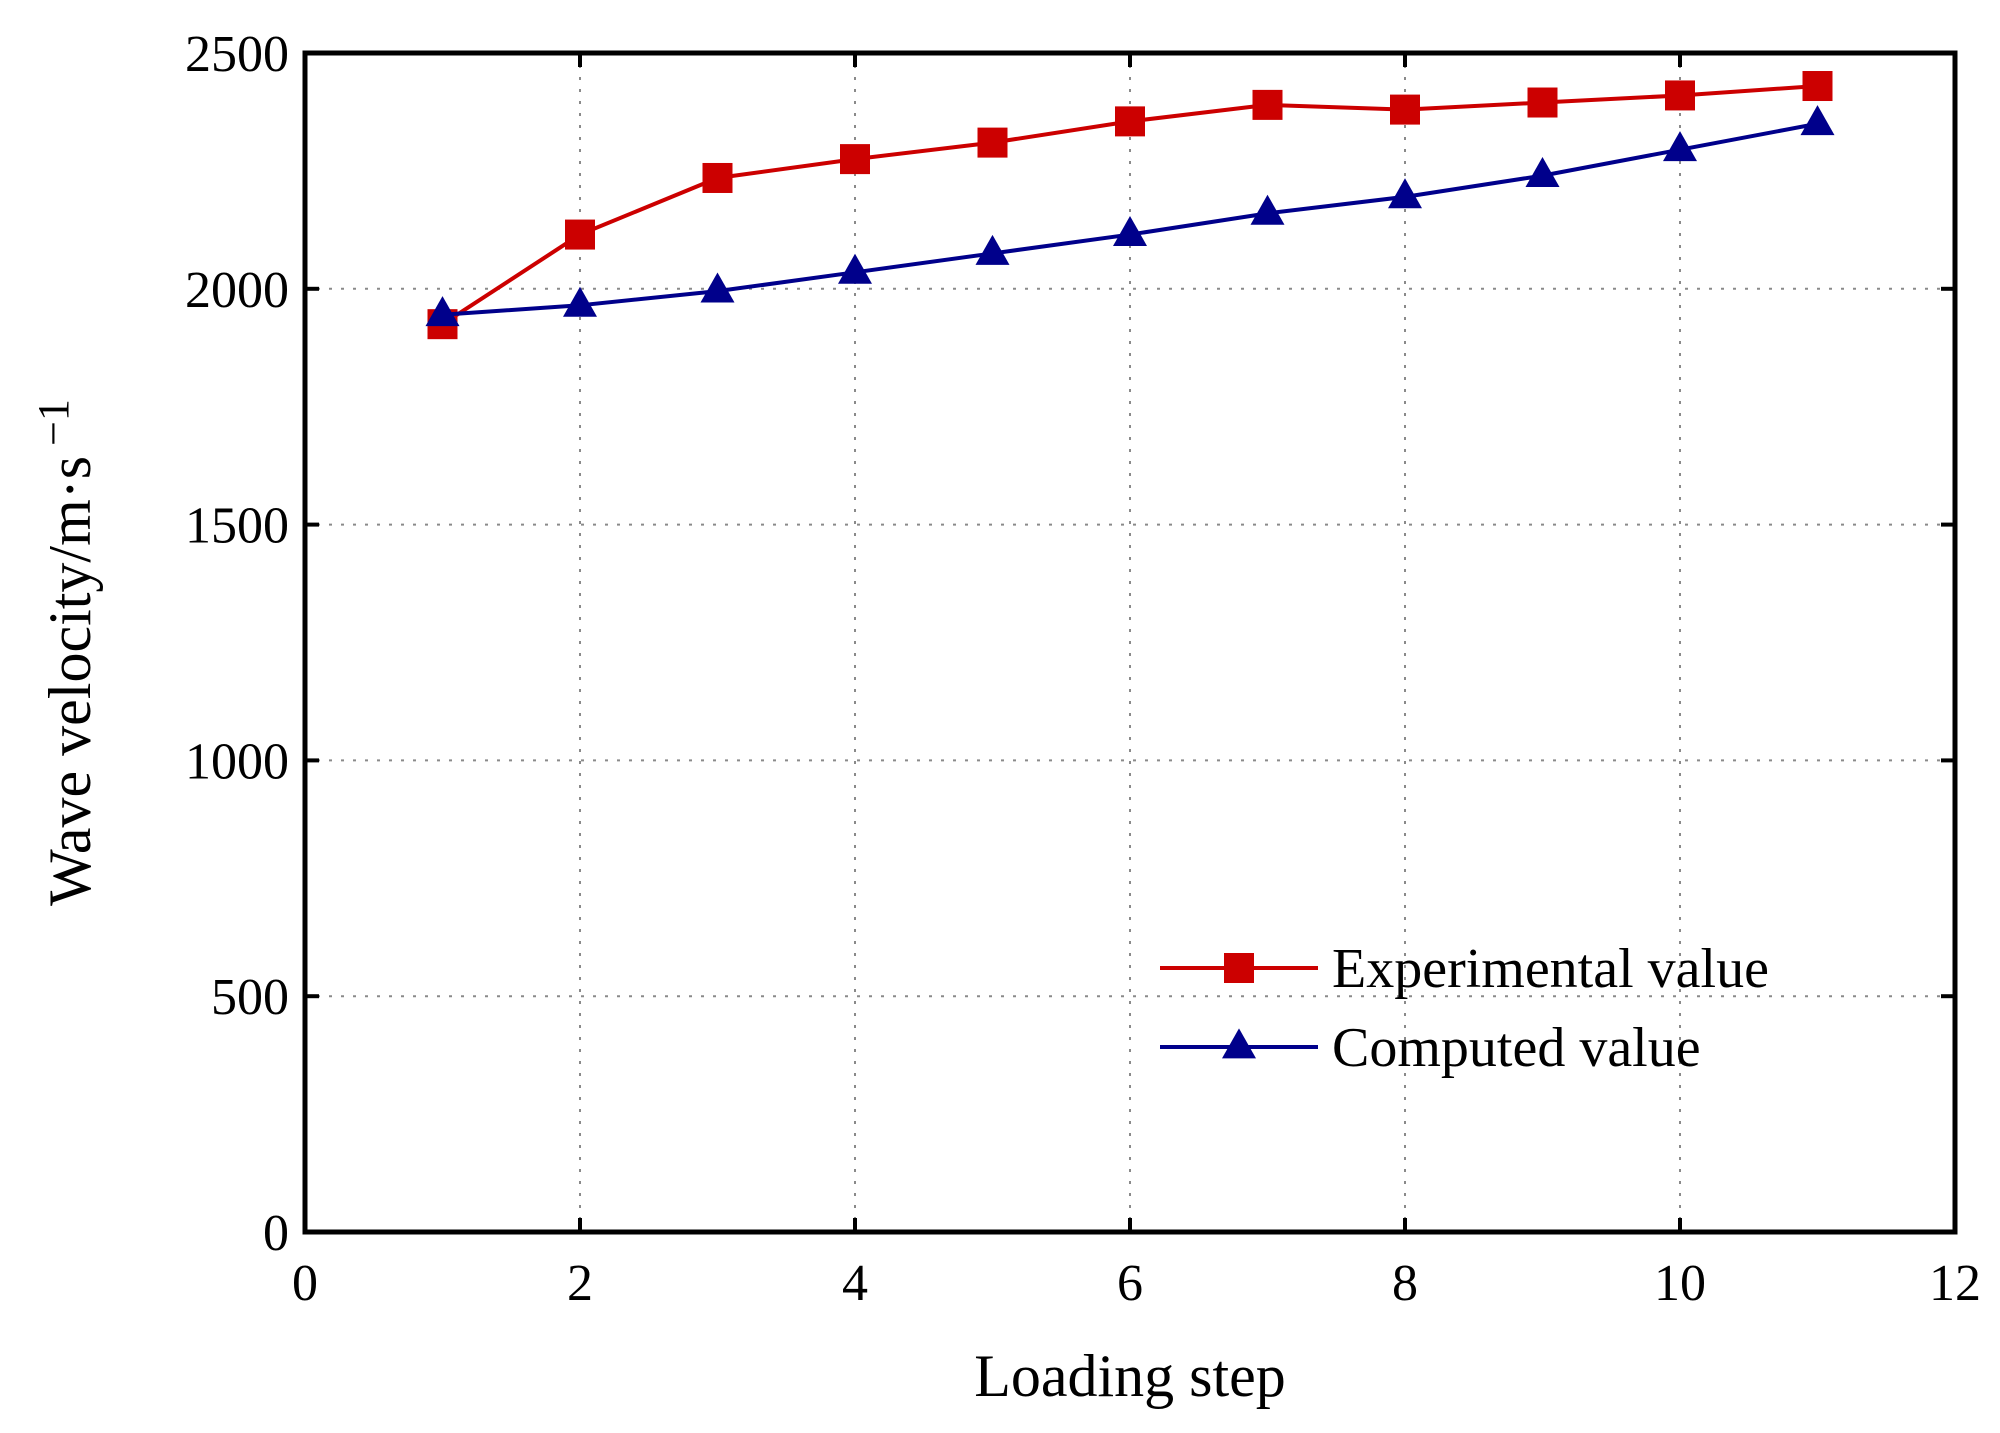 The width and height of the screenshot is (2000, 1433). What do you see at coordinates (237, 54) in the screenshot?
I see `y-tick-label: 2500` at bounding box center [237, 54].